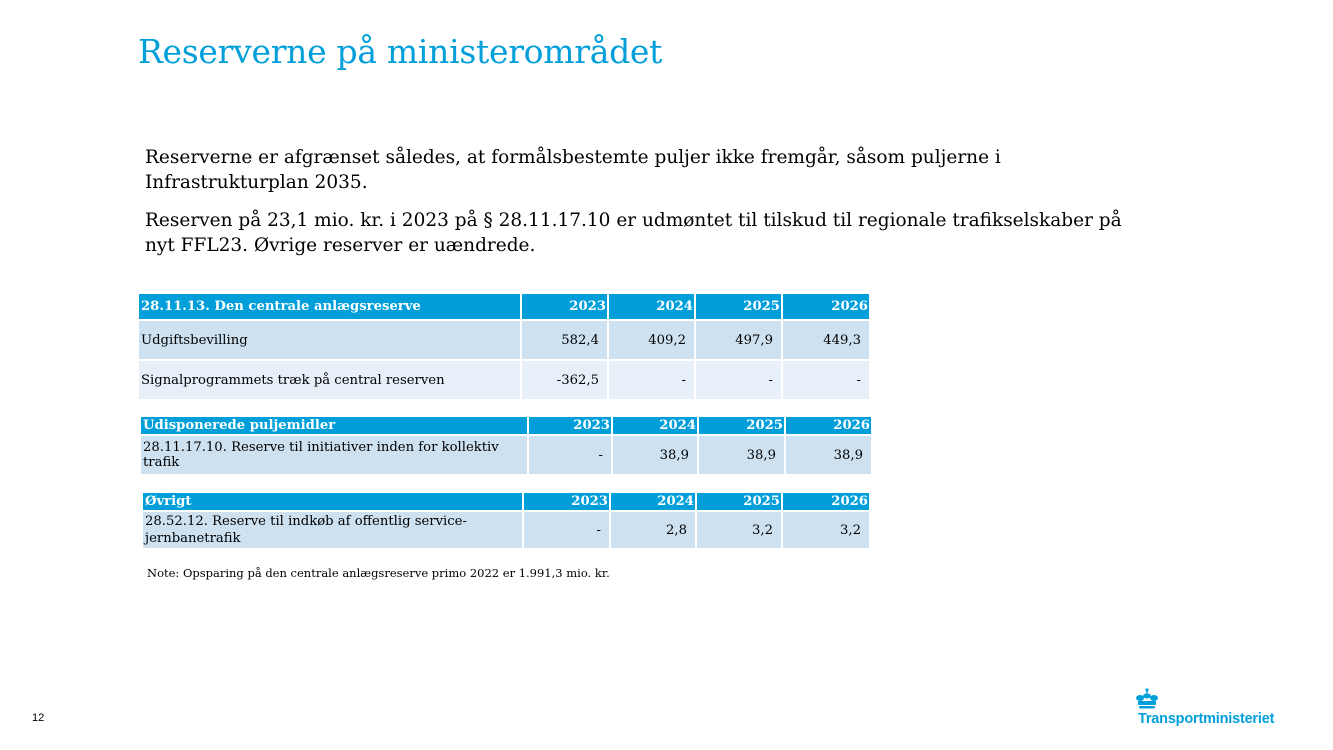 The height and width of the screenshot is (750, 1333). What do you see at coordinates (739, 340) in the screenshot?
I see `cell-value: 497,9` at bounding box center [739, 340].